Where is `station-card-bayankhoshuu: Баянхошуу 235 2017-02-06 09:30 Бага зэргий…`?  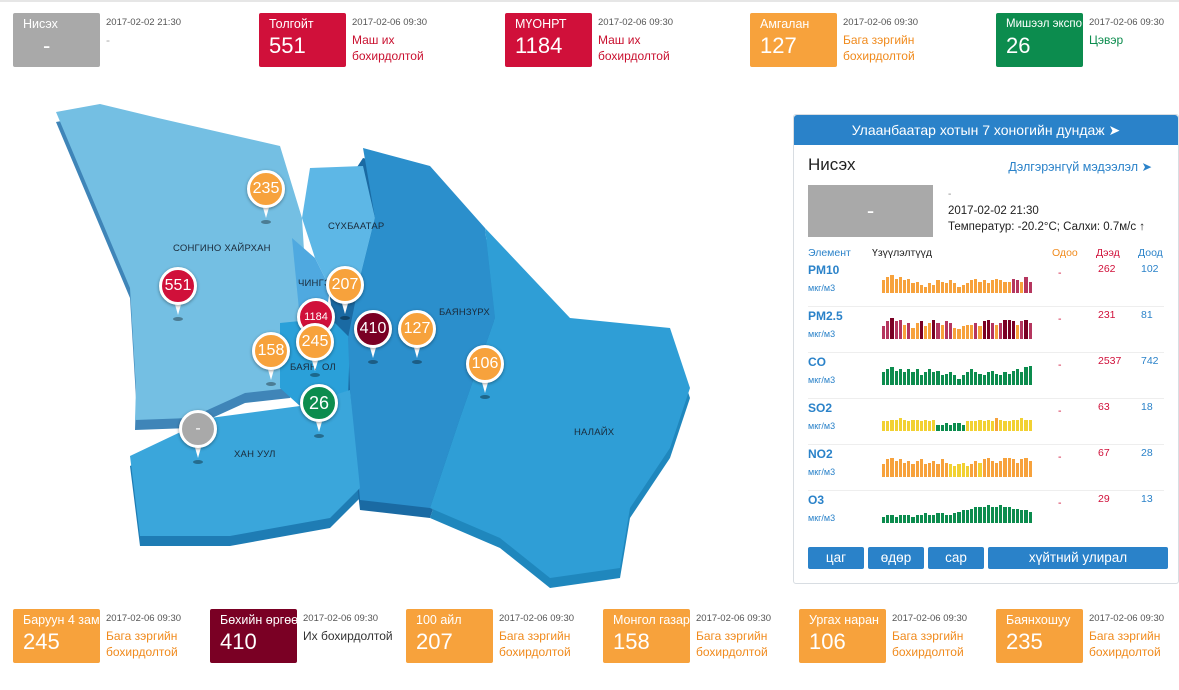
station-card-bayankhoshuu: Баянхошуу 235 2017-02-06 09:30 Бага зэргий… is located at coordinates (1084, 636).